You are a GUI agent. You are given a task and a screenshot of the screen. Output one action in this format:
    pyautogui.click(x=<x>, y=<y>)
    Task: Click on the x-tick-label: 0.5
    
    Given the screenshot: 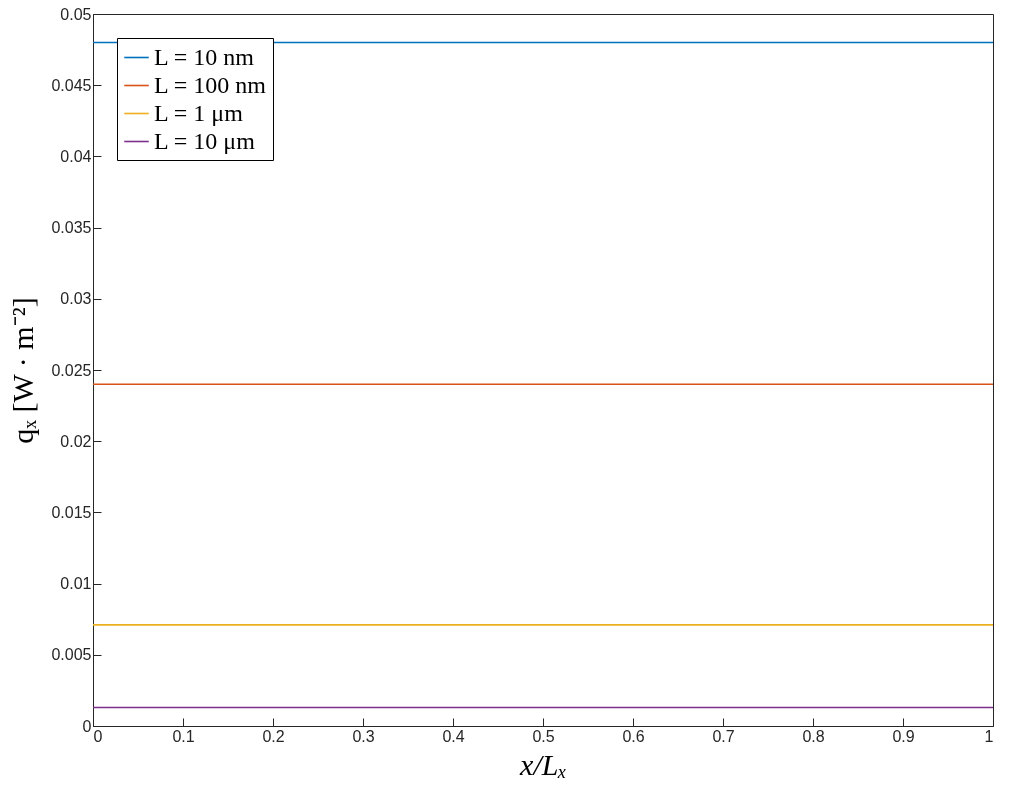 What is the action you would take?
    pyautogui.click(x=543, y=736)
    